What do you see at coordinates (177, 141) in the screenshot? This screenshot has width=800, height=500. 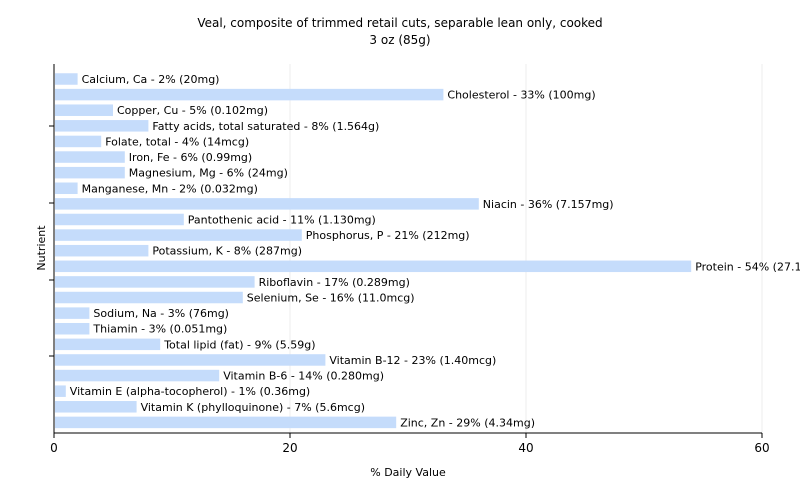 I see `bar-label-4: Folate, total - 4% (14mcg)` at bounding box center [177, 141].